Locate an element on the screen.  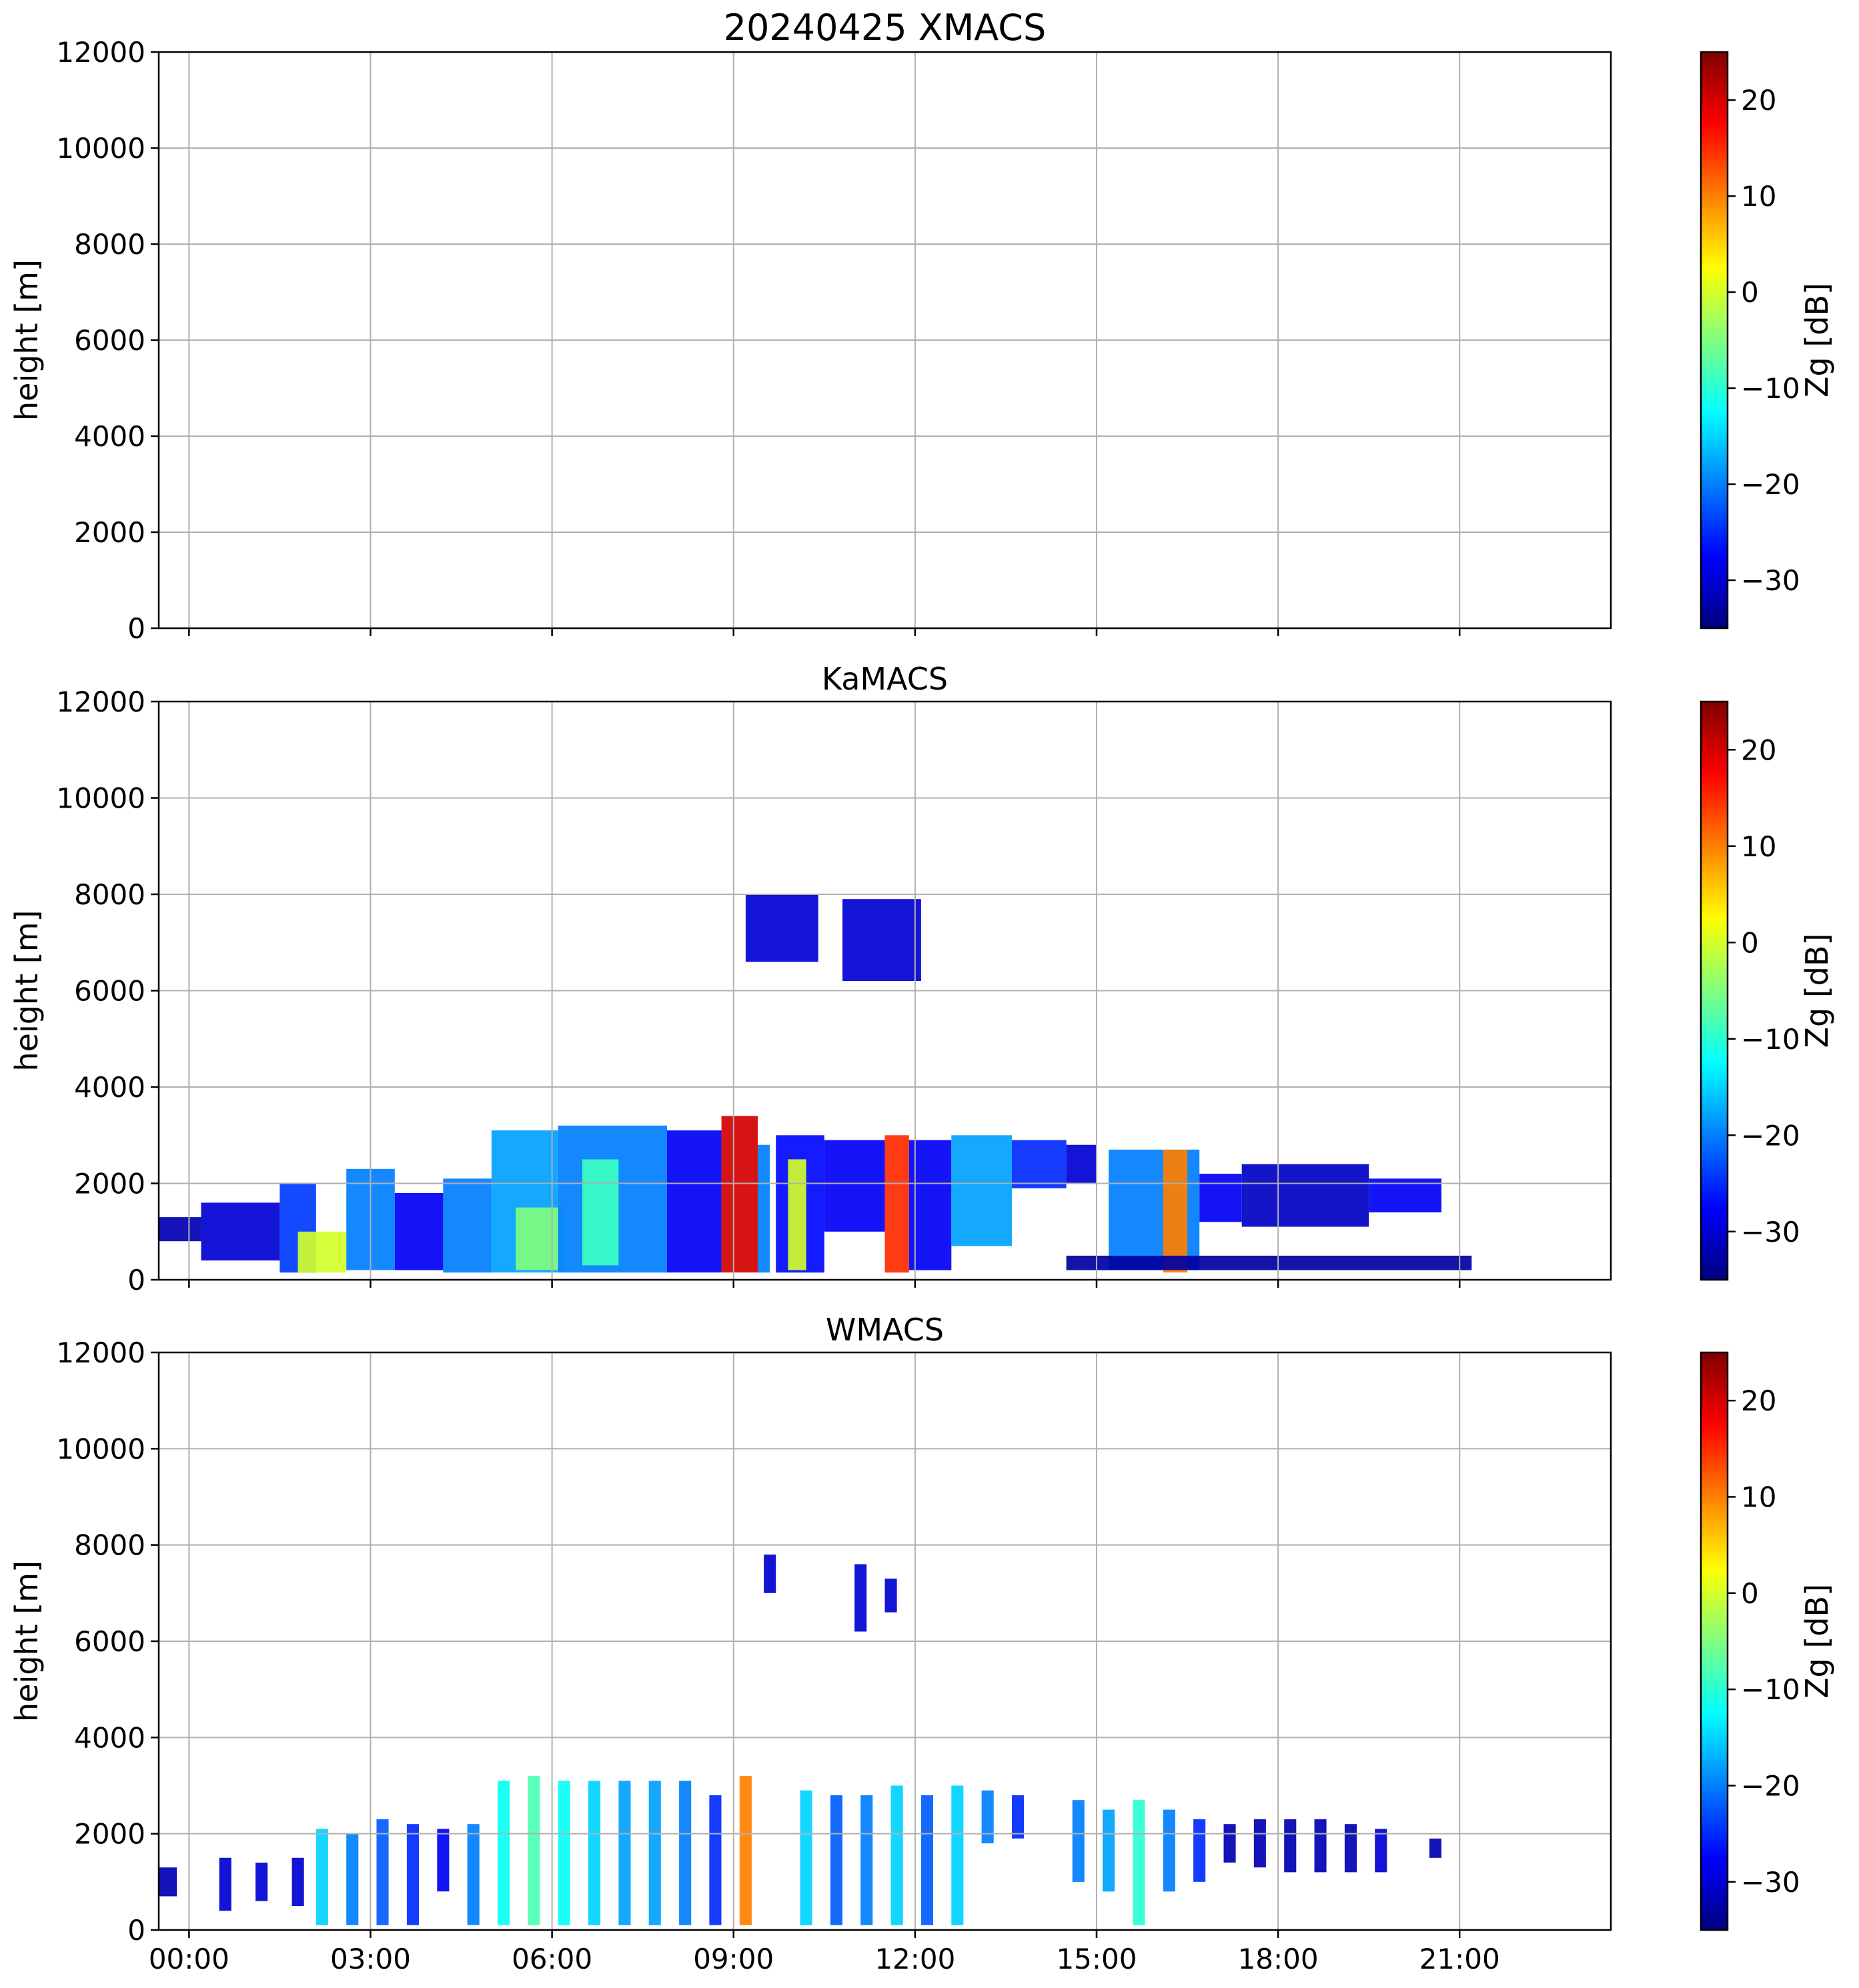
x-tick-label: 21:00 is located at coordinates (1459, 1959).